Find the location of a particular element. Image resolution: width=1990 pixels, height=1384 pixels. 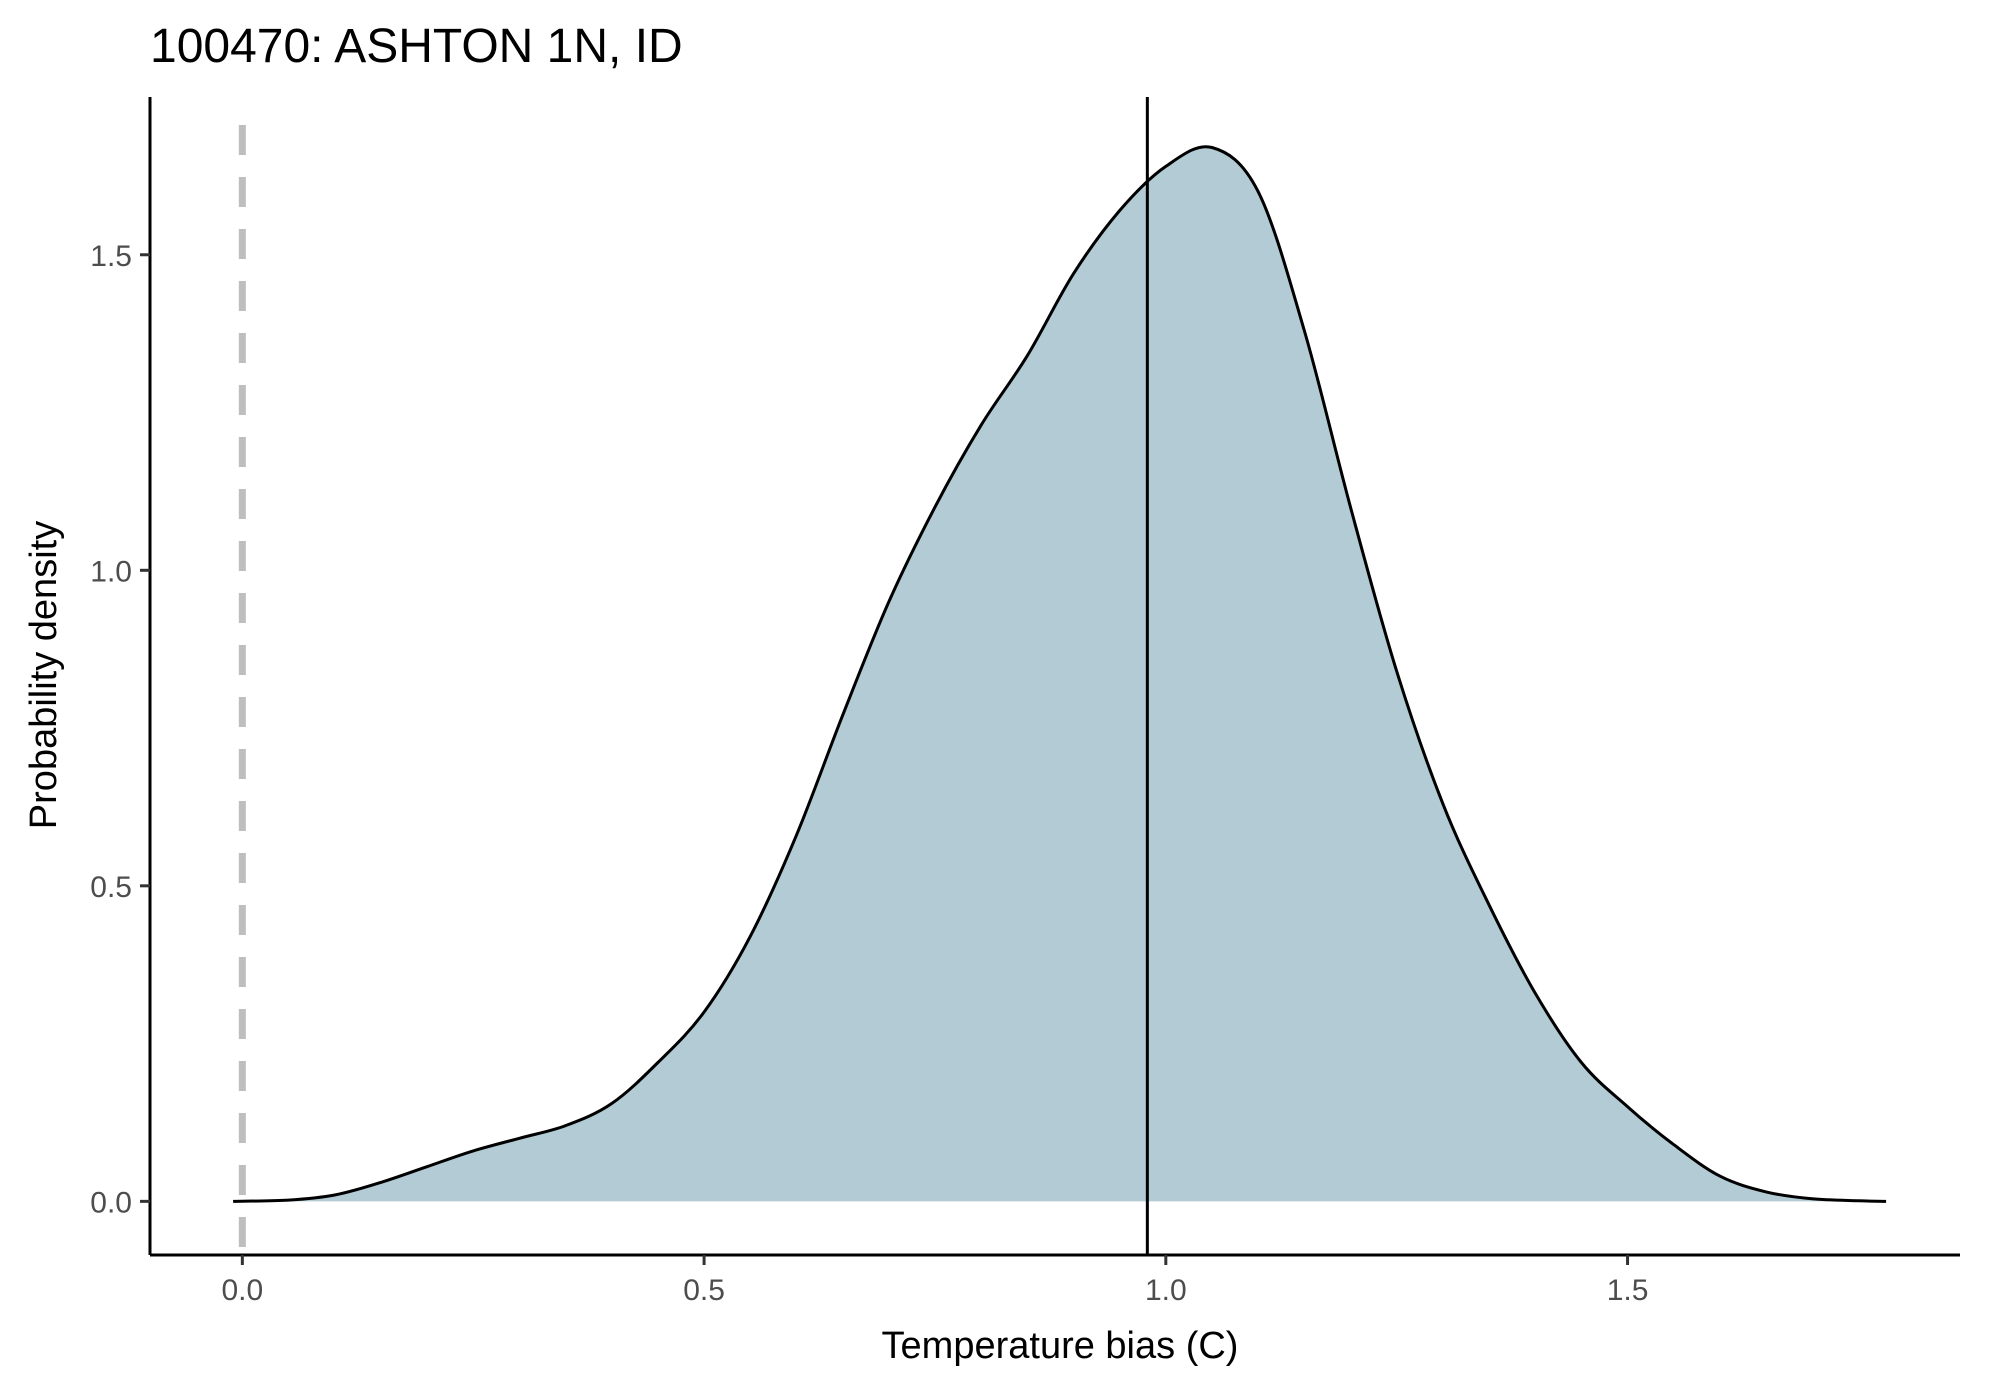

x-tick-label: 0.5 is located at coordinates (704, 1290).